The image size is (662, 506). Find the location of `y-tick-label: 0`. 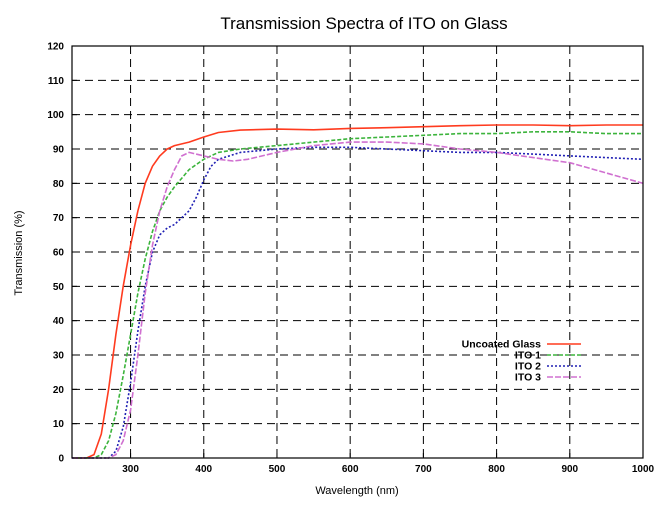

y-tick-label: 0 is located at coordinates (61, 459).